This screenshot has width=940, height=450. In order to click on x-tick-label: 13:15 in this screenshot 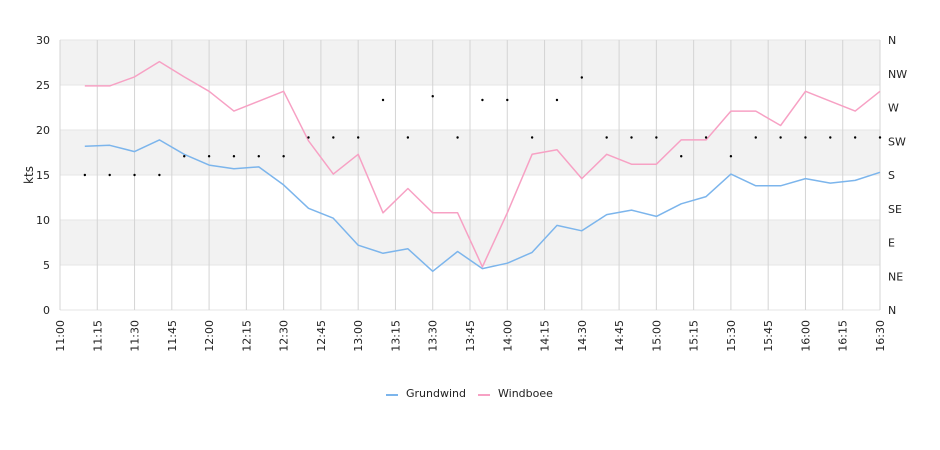, I will do `click(395, 336)`.